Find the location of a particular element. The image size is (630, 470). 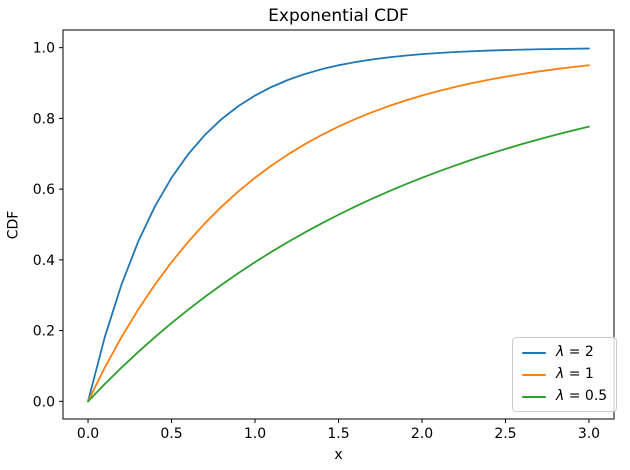

chart-title: Exponential CDF is located at coordinates (338, 16).